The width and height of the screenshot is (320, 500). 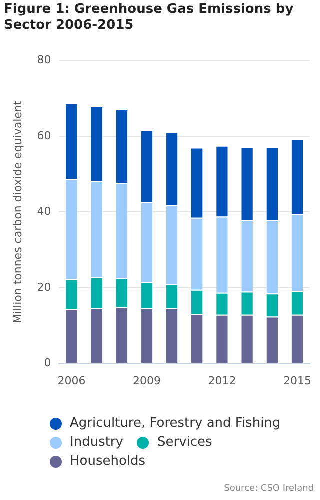 What do you see at coordinates (269, 489) in the screenshot?
I see `source-note: Source: CSO Ireland` at bounding box center [269, 489].